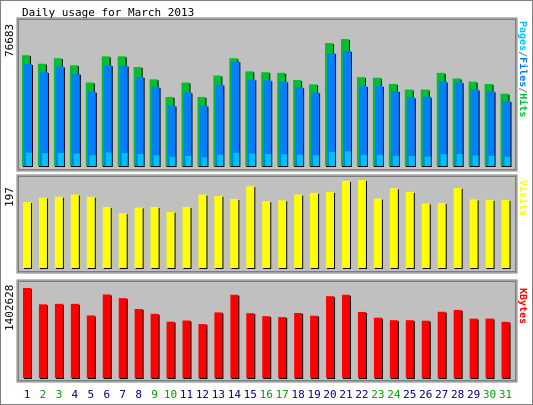  Describe the element at coordinates (522, 36) in the screenshot. I see `pages-label: Pages` at that location.